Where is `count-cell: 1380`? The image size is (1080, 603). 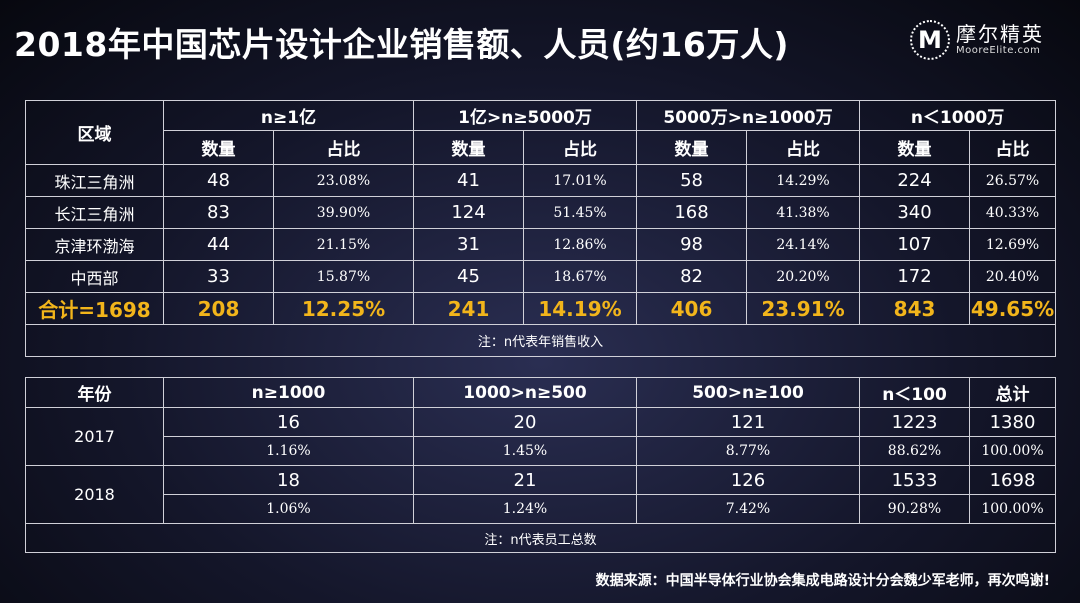 count-cell: 1380 is located at coordinates (1012, 422).